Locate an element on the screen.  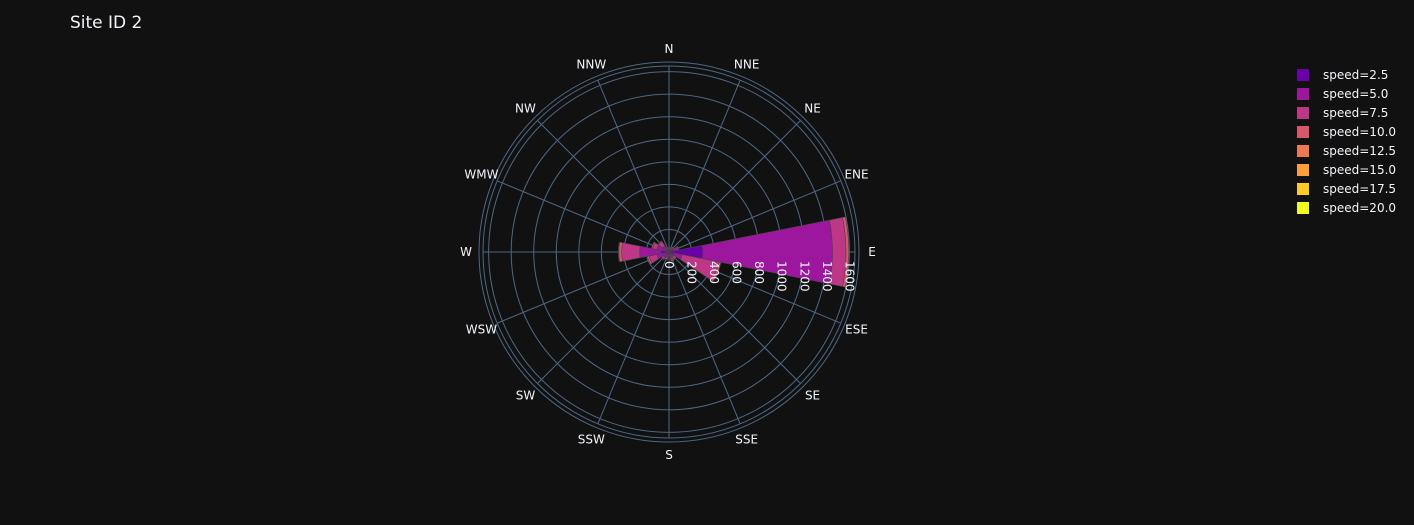
legend-item: speed=10.0 is located at coordinates (1346, 131).